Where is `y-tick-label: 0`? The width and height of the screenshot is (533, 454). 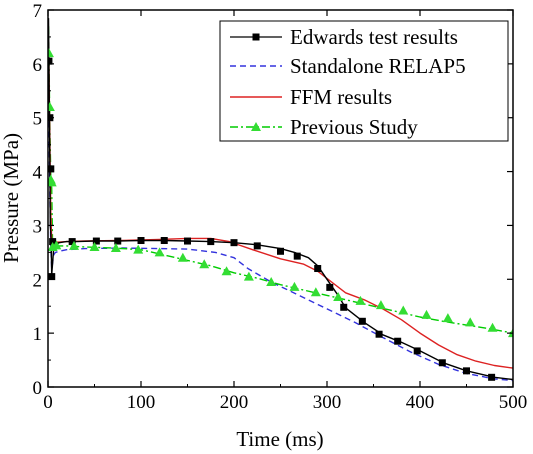
y-tick-label: 0 is located at coordinates (38, 388).